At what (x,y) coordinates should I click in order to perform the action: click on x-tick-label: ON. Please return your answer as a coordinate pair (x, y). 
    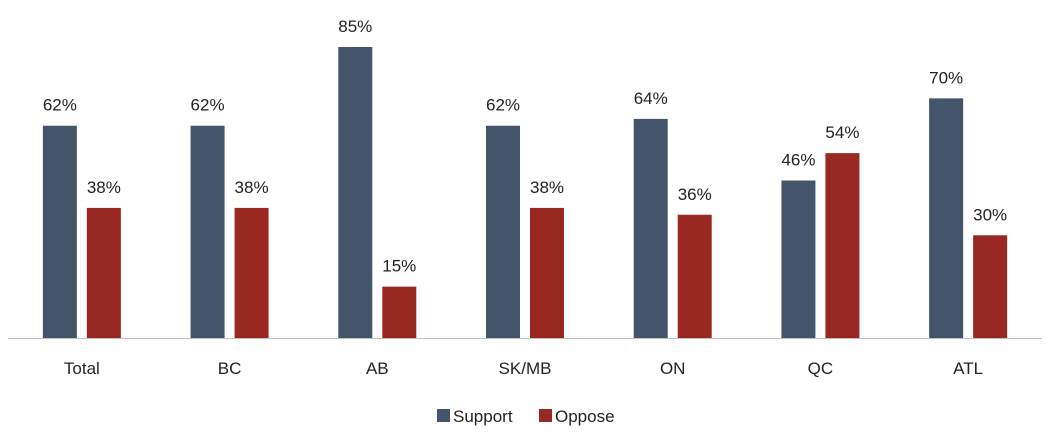
    Looking at the image, I should click on (673, 368).